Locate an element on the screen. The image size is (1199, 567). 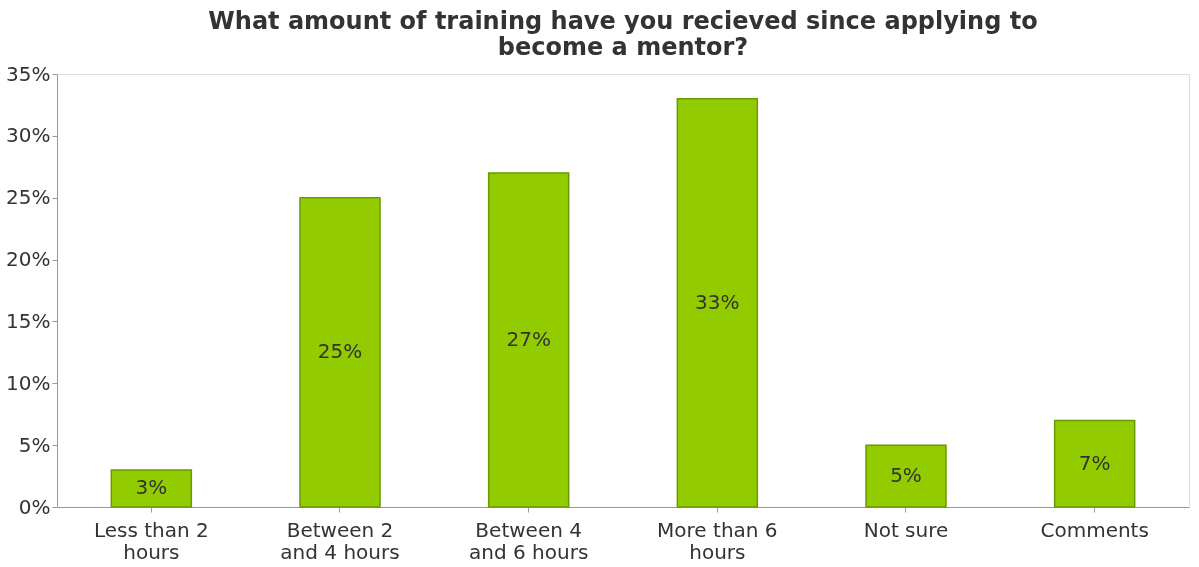
data-label: 7% is located at coordinates (1094, 462).